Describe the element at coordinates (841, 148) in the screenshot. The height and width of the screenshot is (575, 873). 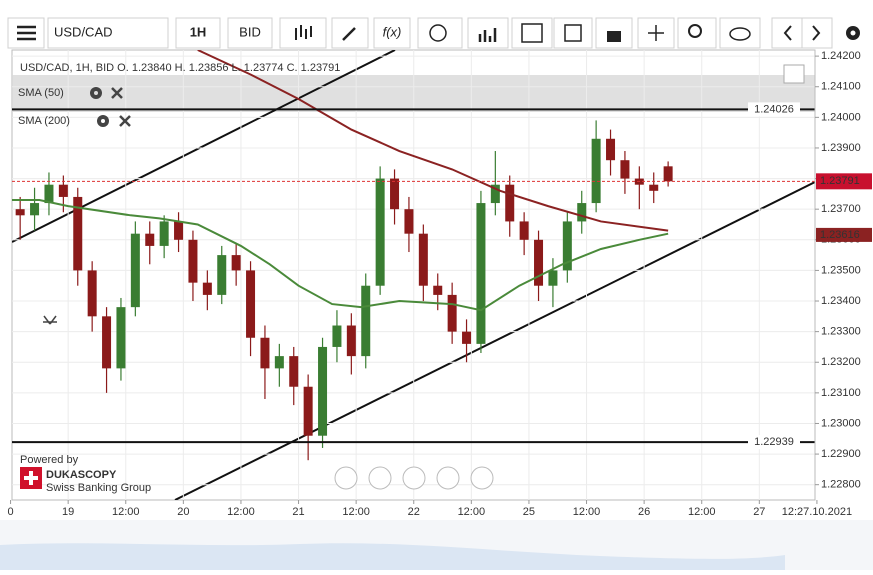
I see `y-tick-label: 1.23900` at that location.